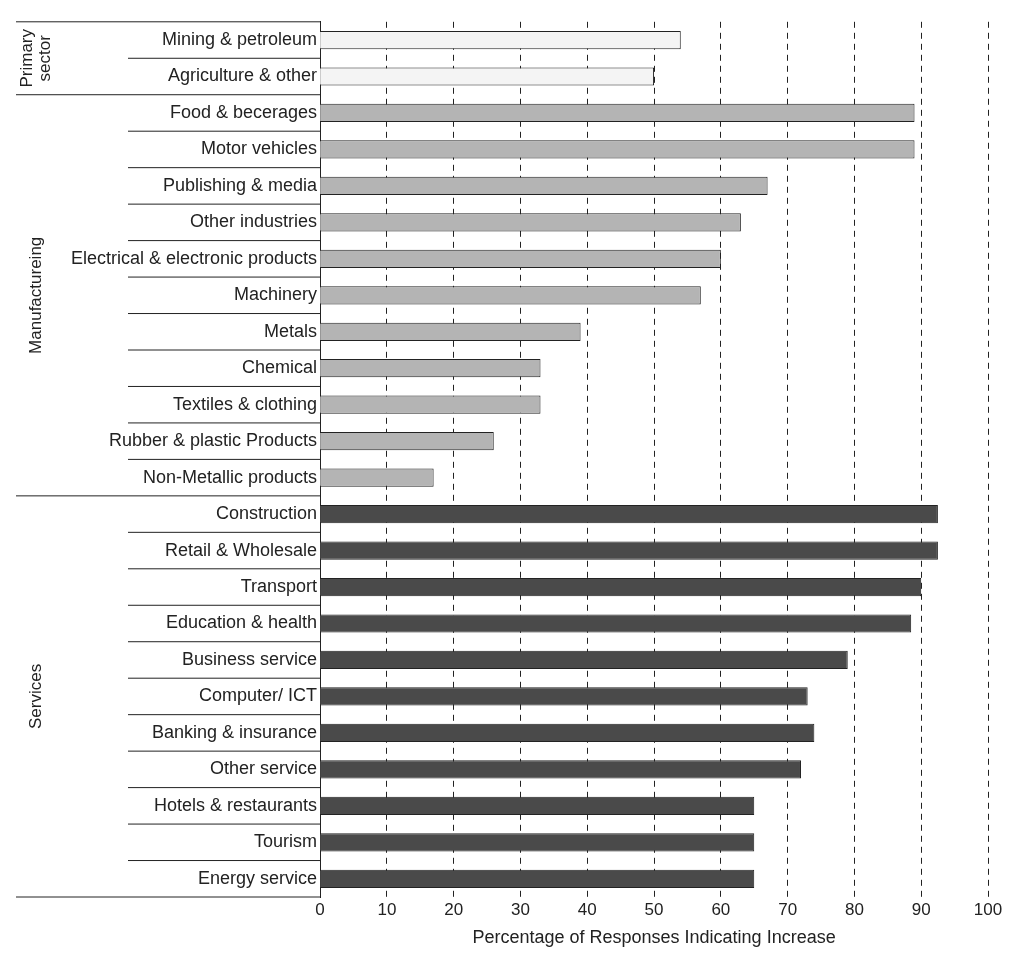 The height and width of the screenshot is (963, 1019). Describe the element at coordinates (291, 330) in the screenshot. I see `y-tick-label: Metals` at that location.